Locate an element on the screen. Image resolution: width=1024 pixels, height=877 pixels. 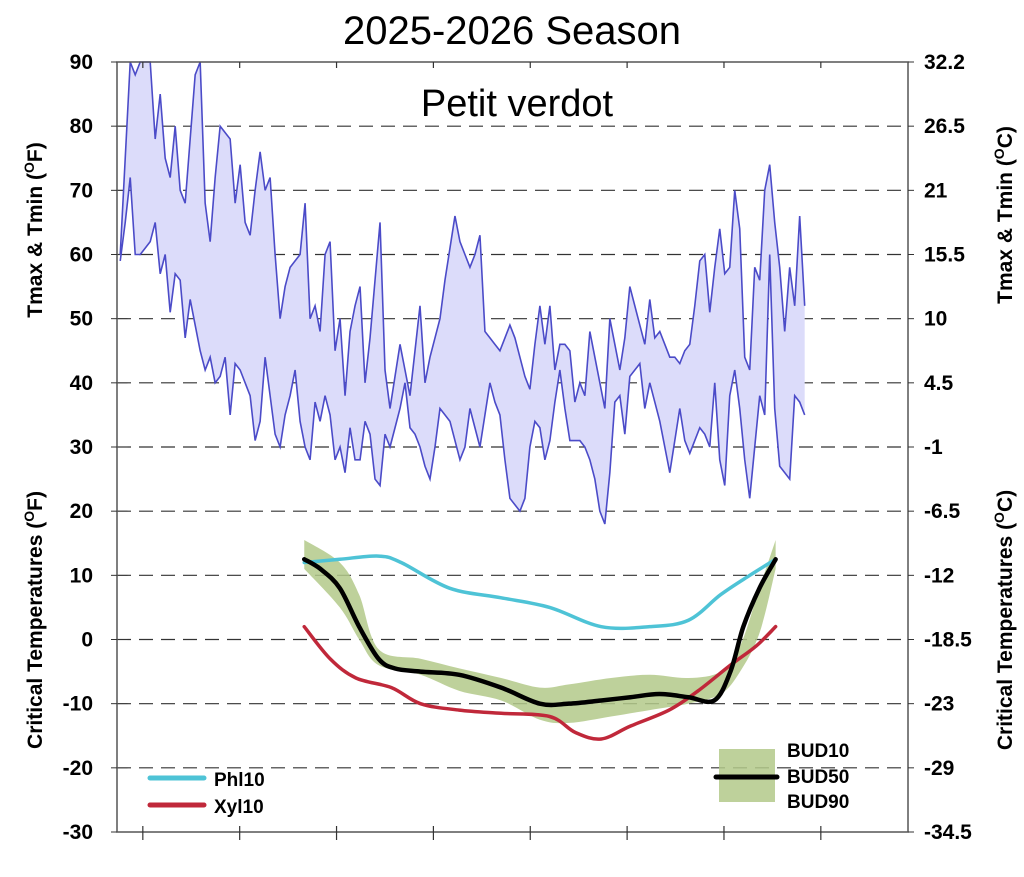
y-tick-label-left: 90 is located at coordinates (81, 62).